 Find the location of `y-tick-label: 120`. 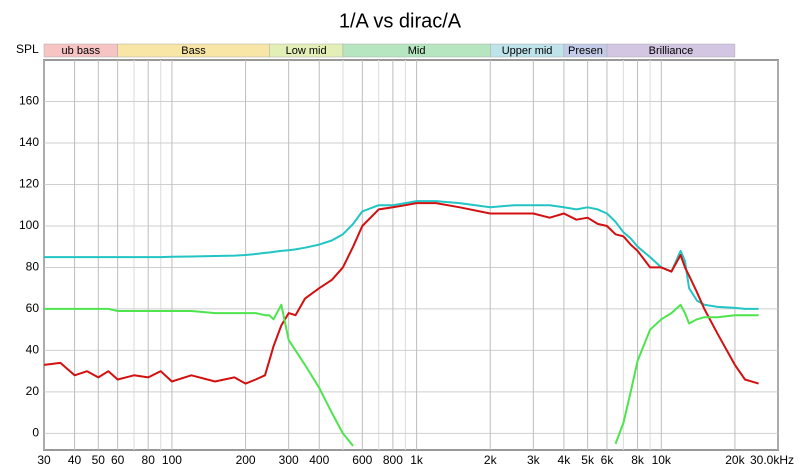

y-tick-label: 120 is located at coordinates (29, 184).